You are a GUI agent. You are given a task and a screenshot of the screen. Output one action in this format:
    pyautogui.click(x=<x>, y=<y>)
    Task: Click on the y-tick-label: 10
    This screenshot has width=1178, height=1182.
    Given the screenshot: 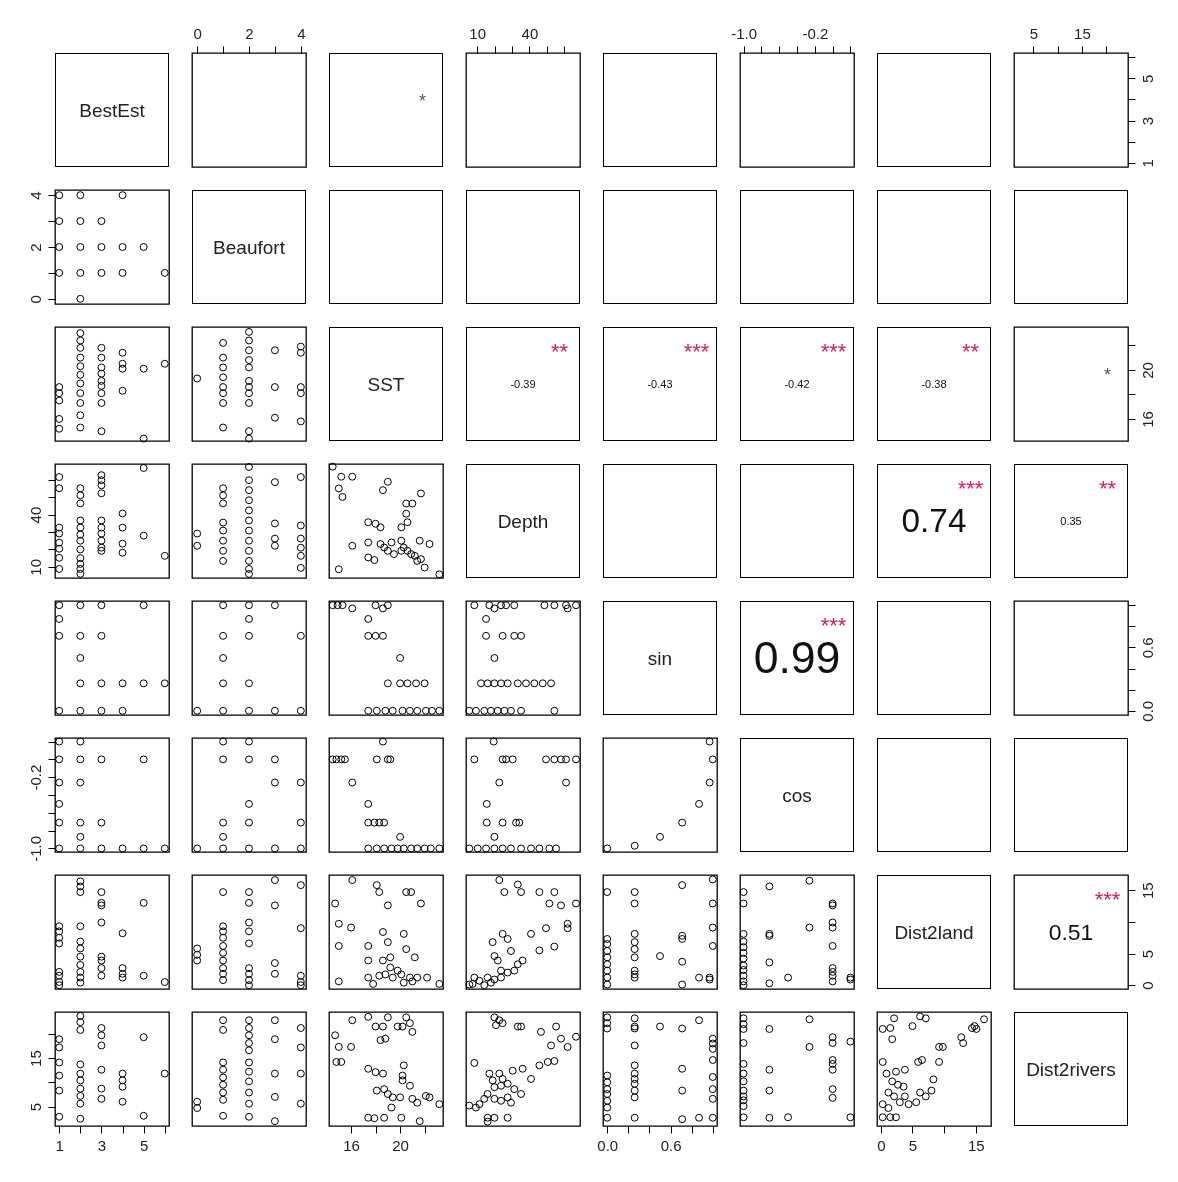 What is the action you would take?
    pyautogui.click(x=35, y=567)
    